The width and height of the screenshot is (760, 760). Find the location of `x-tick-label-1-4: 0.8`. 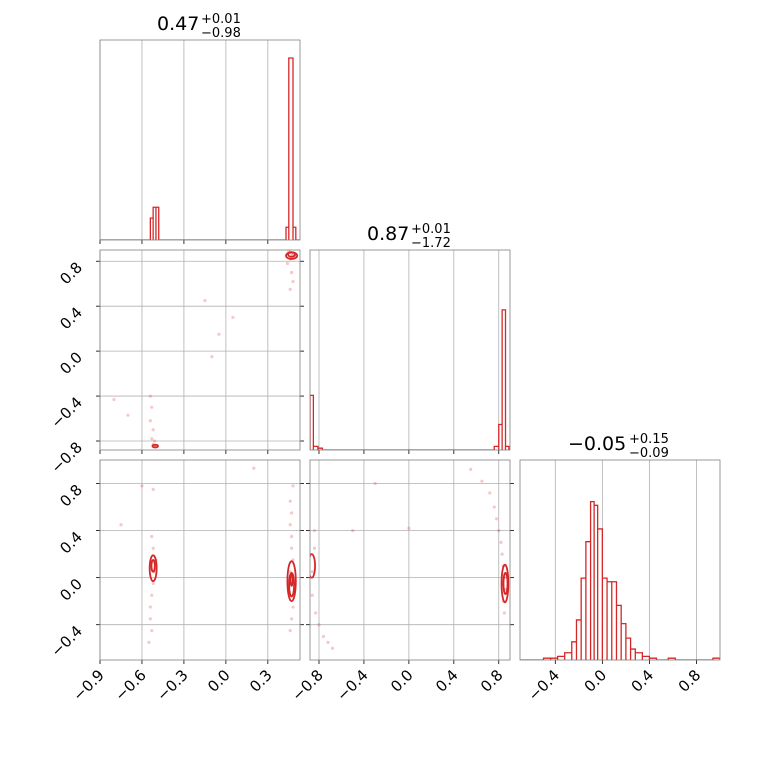

x-tick-label-1-4: 0.8 is located at coordinates (492, 681).